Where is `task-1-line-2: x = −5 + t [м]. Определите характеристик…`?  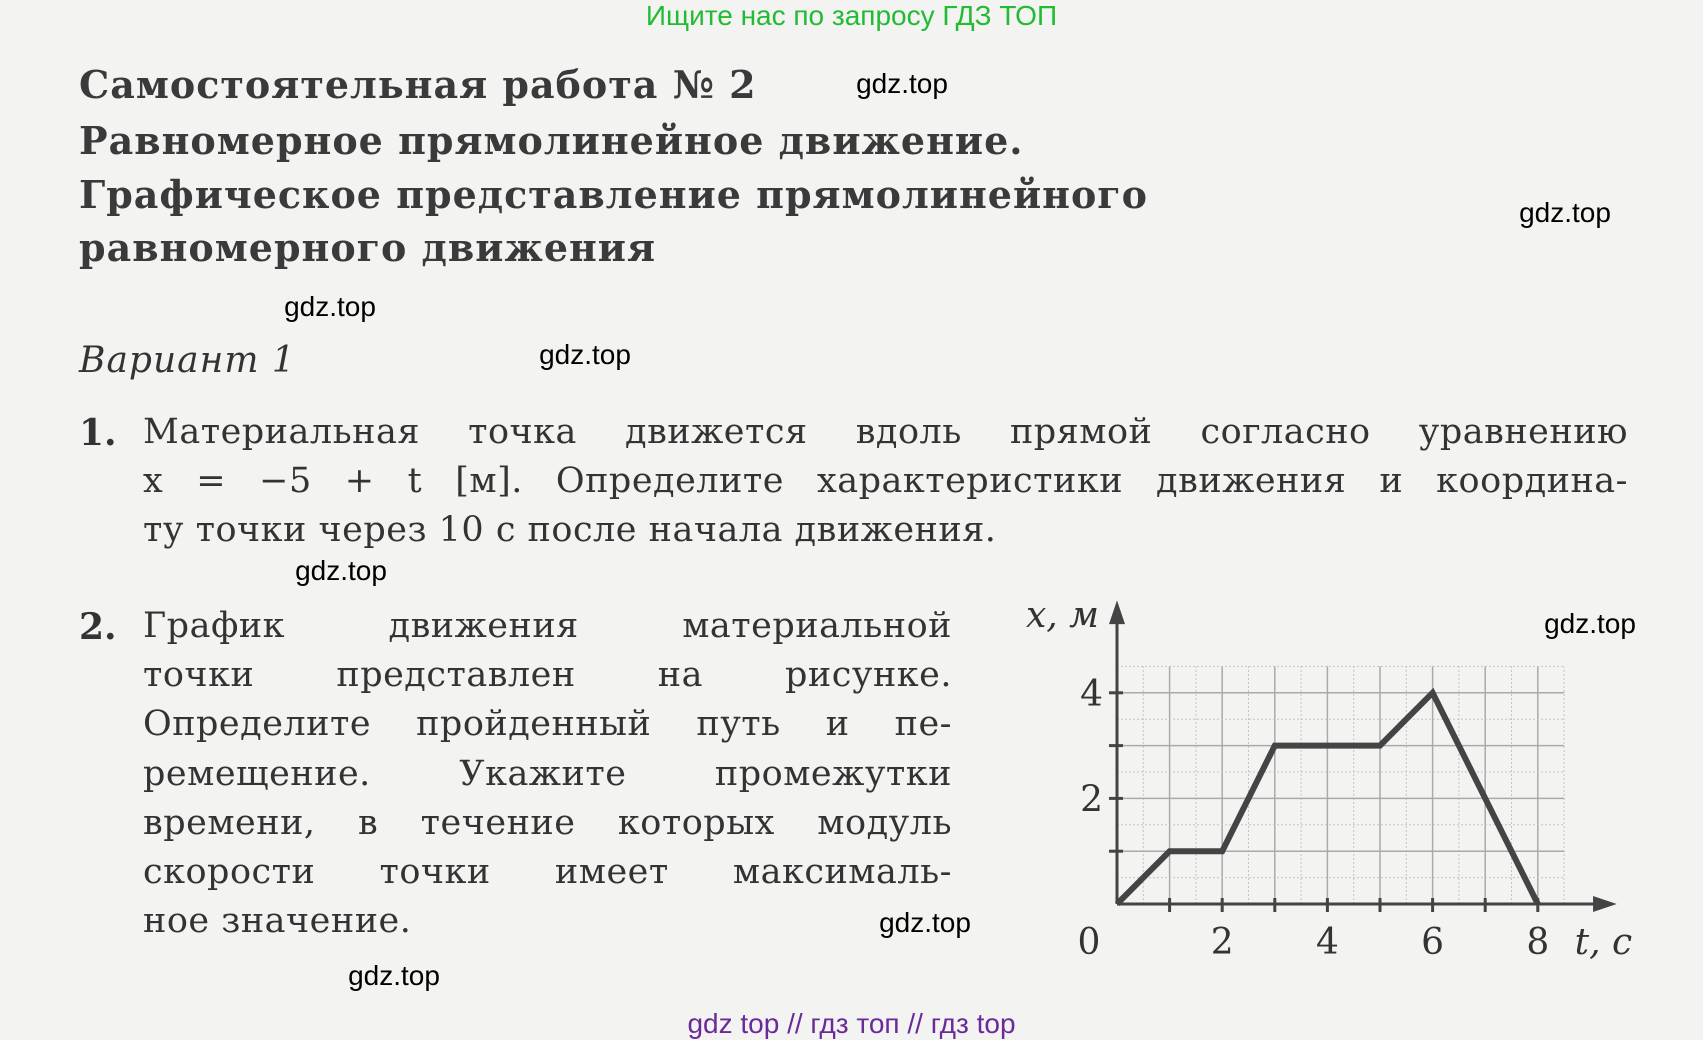 task-1-line-2: x = −5 + t [м]. Определите характеристик… is located at coordinates (885, 481).